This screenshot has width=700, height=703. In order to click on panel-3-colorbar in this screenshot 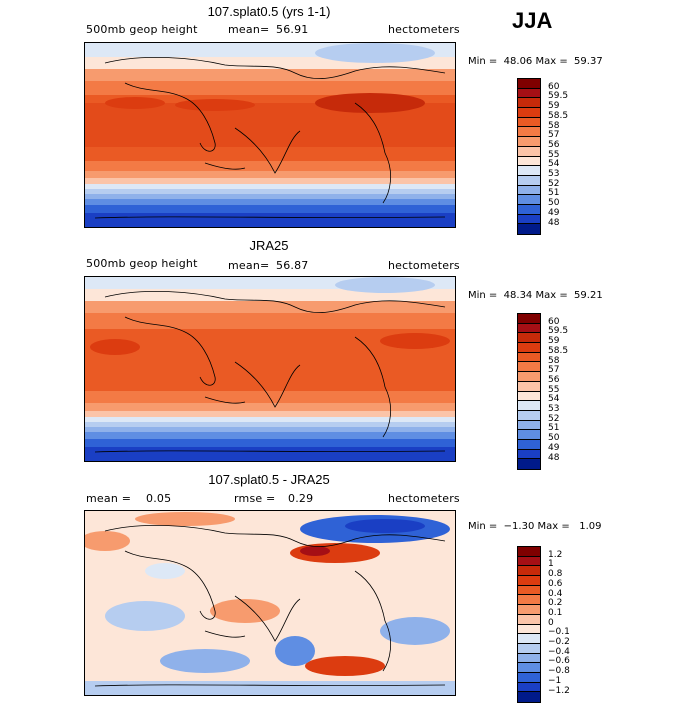, I will do `click(529, 624)`.